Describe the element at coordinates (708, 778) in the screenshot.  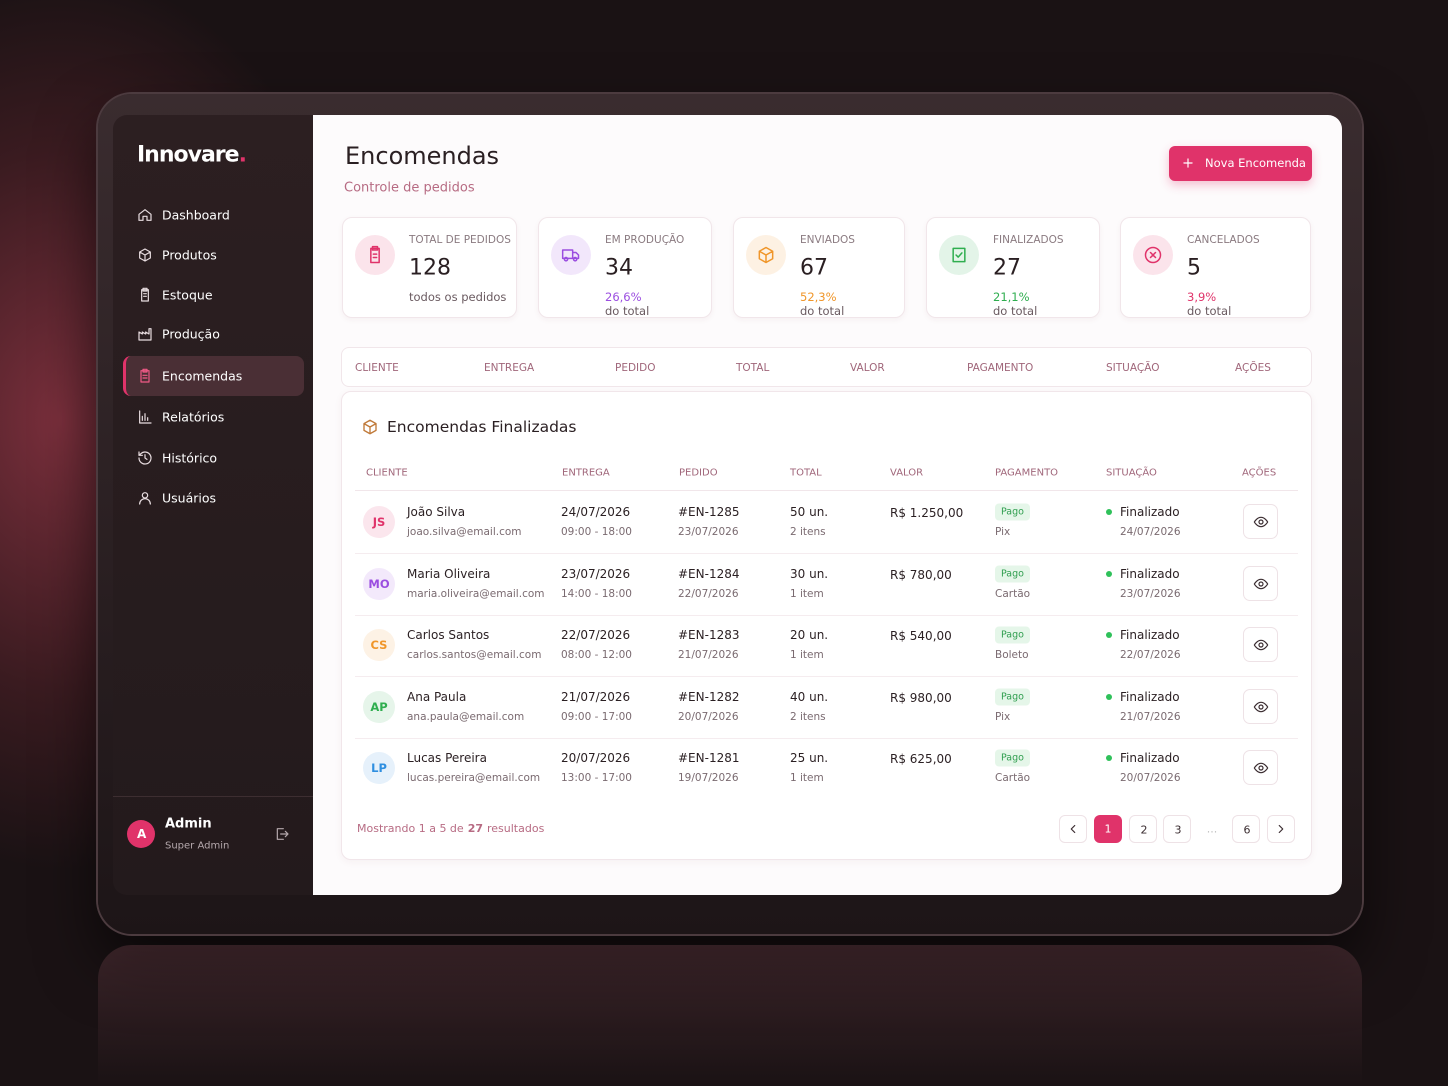
I see `order-date: 19/07/2026` at that location.